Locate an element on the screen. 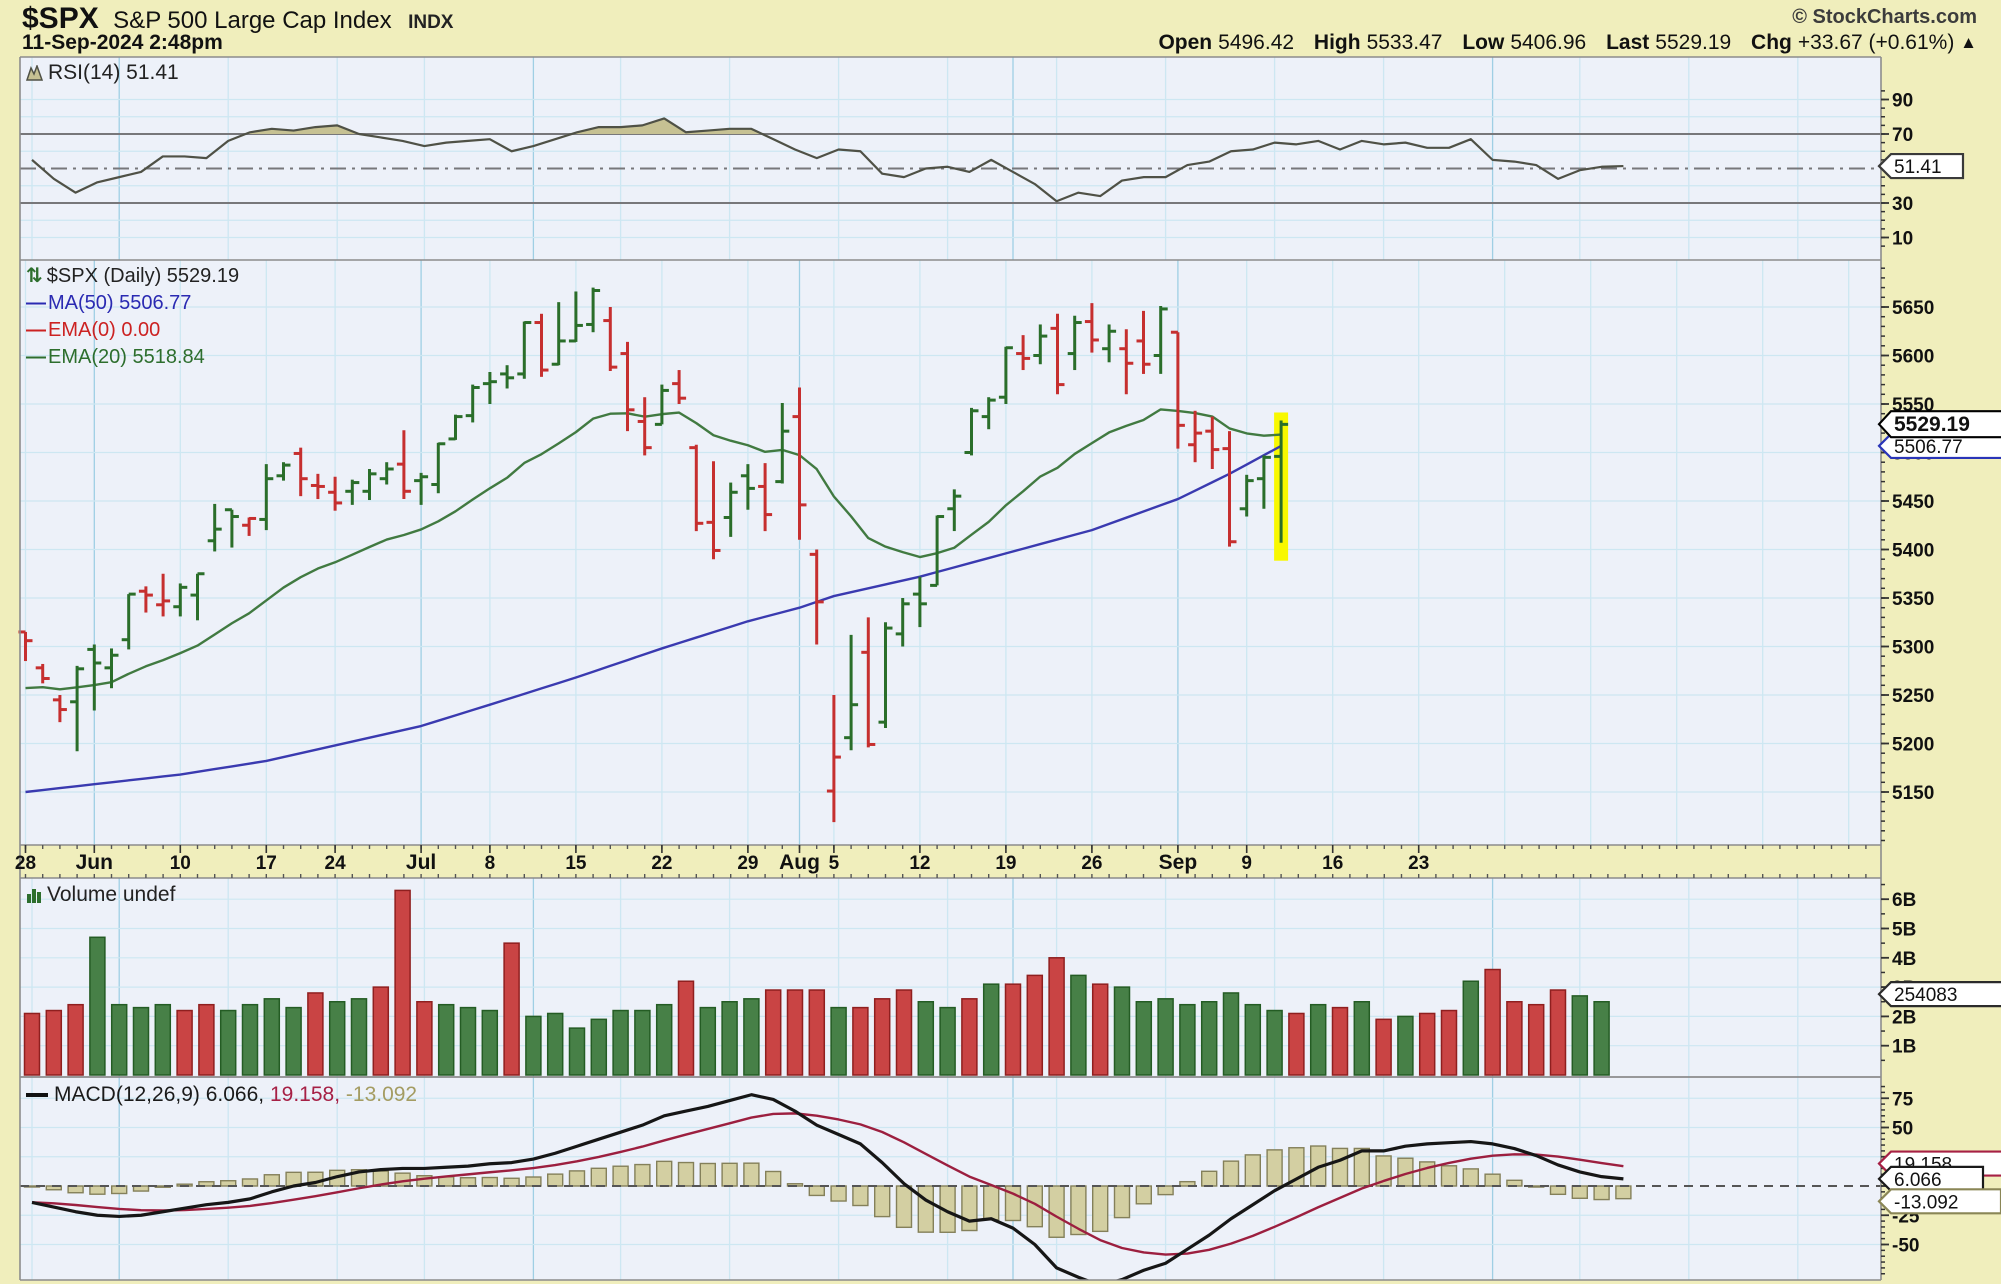 This screenshot has height=1284, width=2001. rsi-legend: RSI(14) 51.41 is located at coordinates (102, 73).